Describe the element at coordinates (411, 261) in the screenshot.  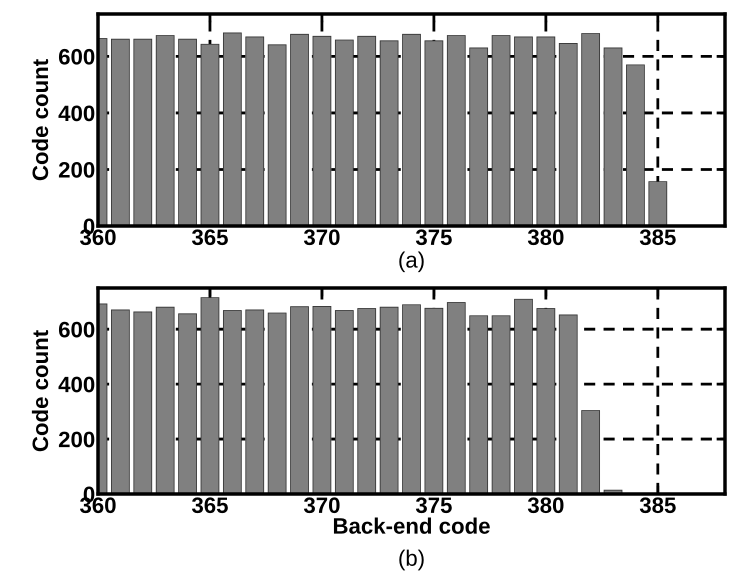
I see `text: (a)` at that location.